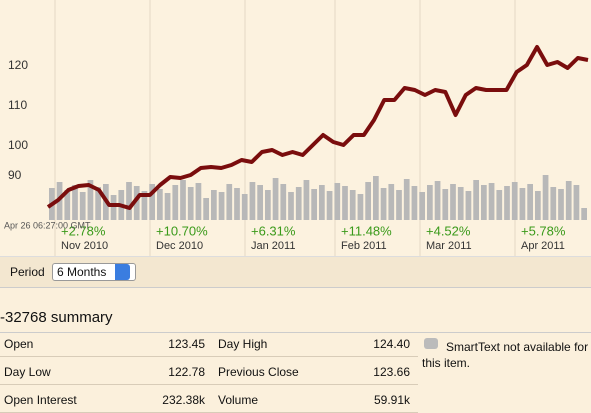 The width and height of the screenshot is (591, 413). What do you see at coordinates (183, 400) in the screenshot?
I see `summary-value: 232.38k` at bounding box center [183, 400].